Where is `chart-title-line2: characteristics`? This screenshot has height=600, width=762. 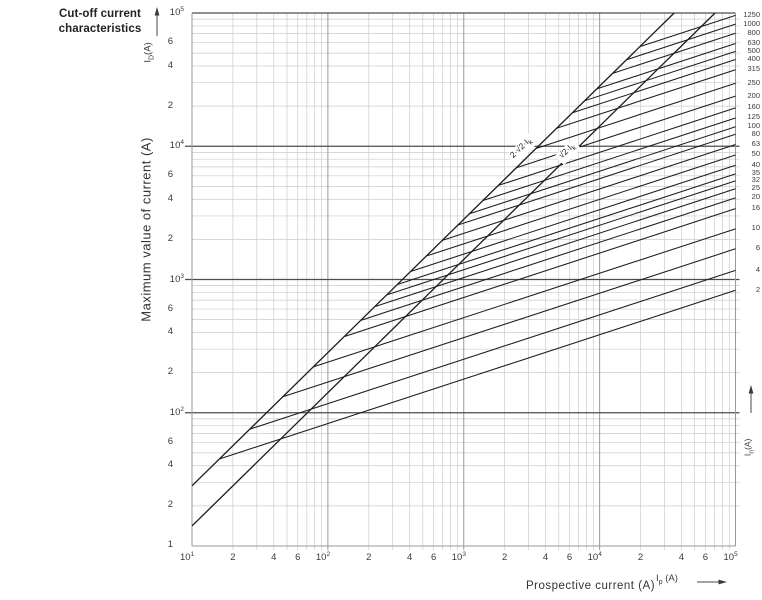
chart-title-line2: characteristics is located at coordinates (100, 29).